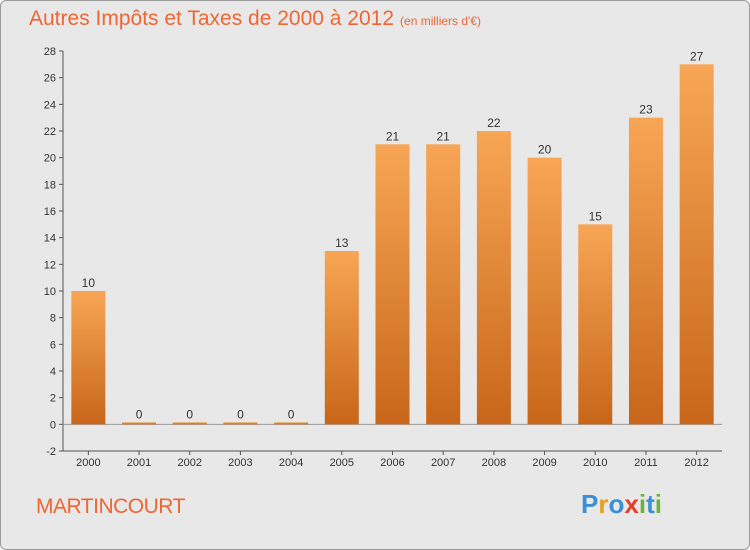 The height and width of the screenshot is (550, 750). I want to click on y-tick-label: 20, so click(50, 159).